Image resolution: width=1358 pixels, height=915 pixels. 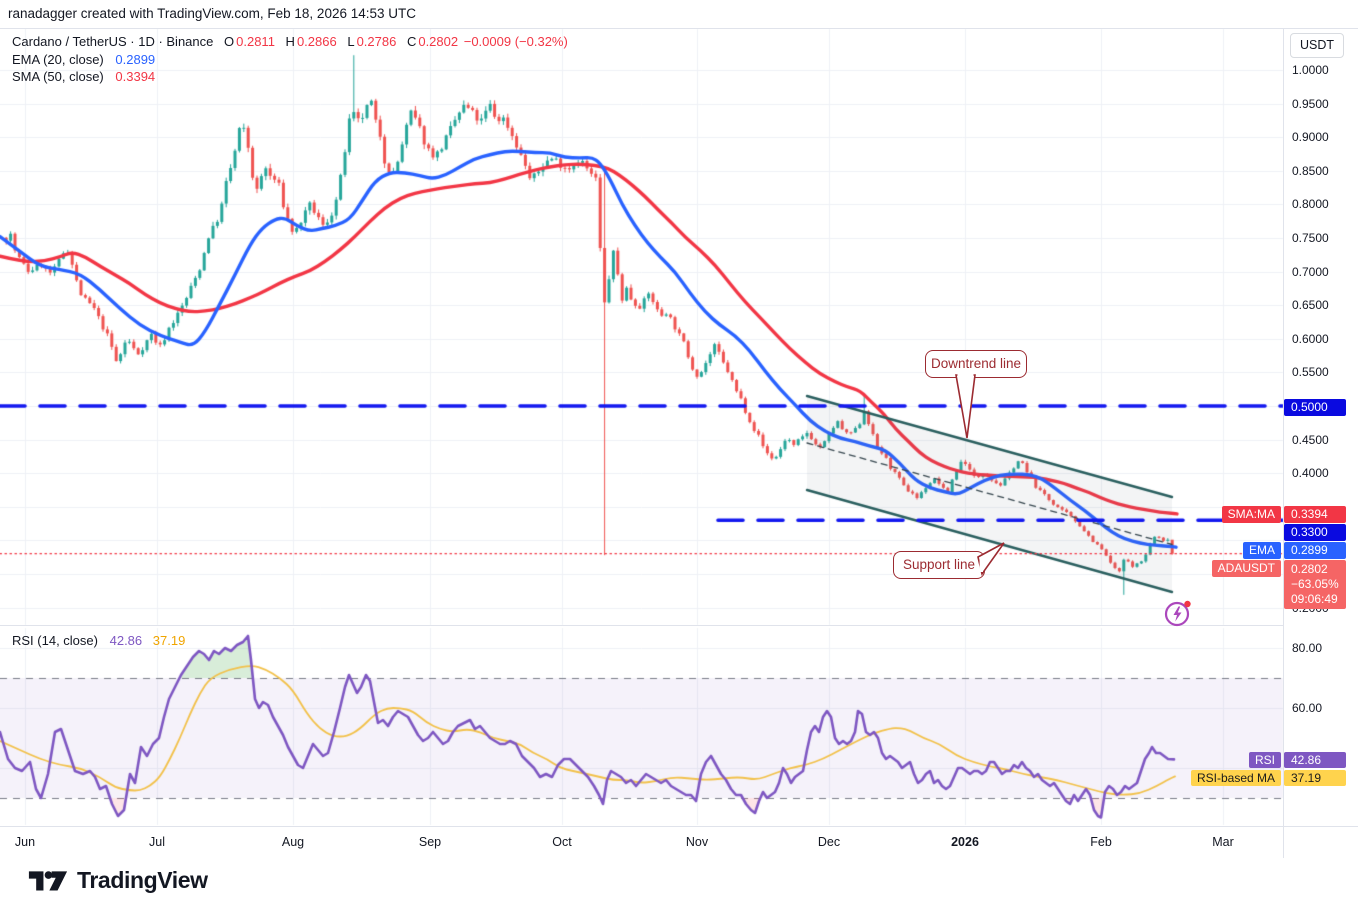 What do you see at coordinates (48, 881) in the screenshot?
I see `tradingview-logo-icon` at bounding box center [48, 881].